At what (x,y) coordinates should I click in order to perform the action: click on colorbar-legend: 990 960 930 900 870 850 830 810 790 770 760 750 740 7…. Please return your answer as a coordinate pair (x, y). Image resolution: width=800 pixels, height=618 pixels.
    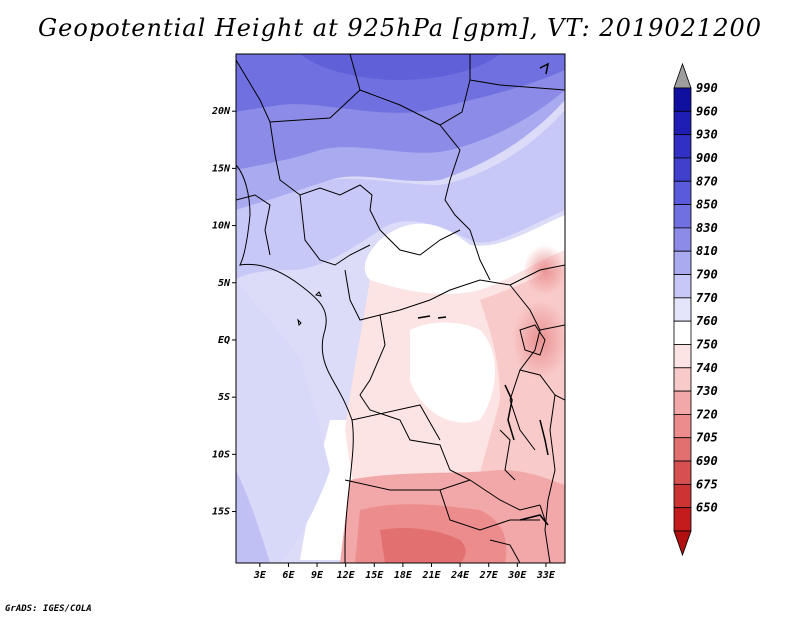
    Looking at the image, I should click on (695, 309).